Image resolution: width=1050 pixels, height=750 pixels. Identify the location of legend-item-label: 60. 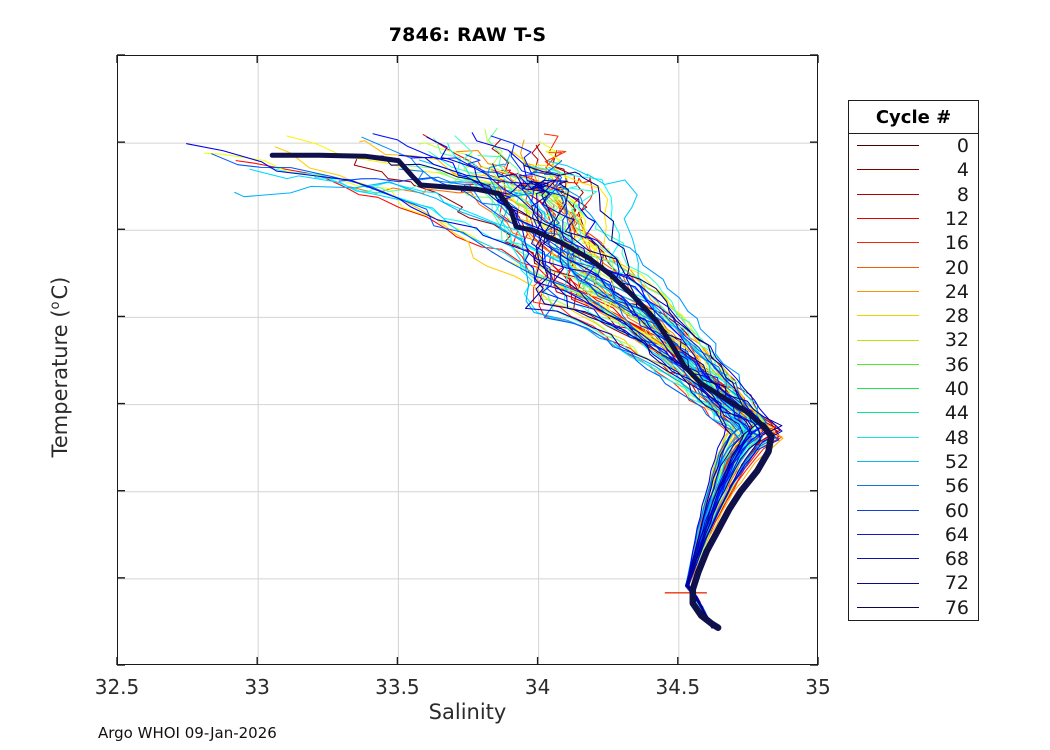
(956, 510).